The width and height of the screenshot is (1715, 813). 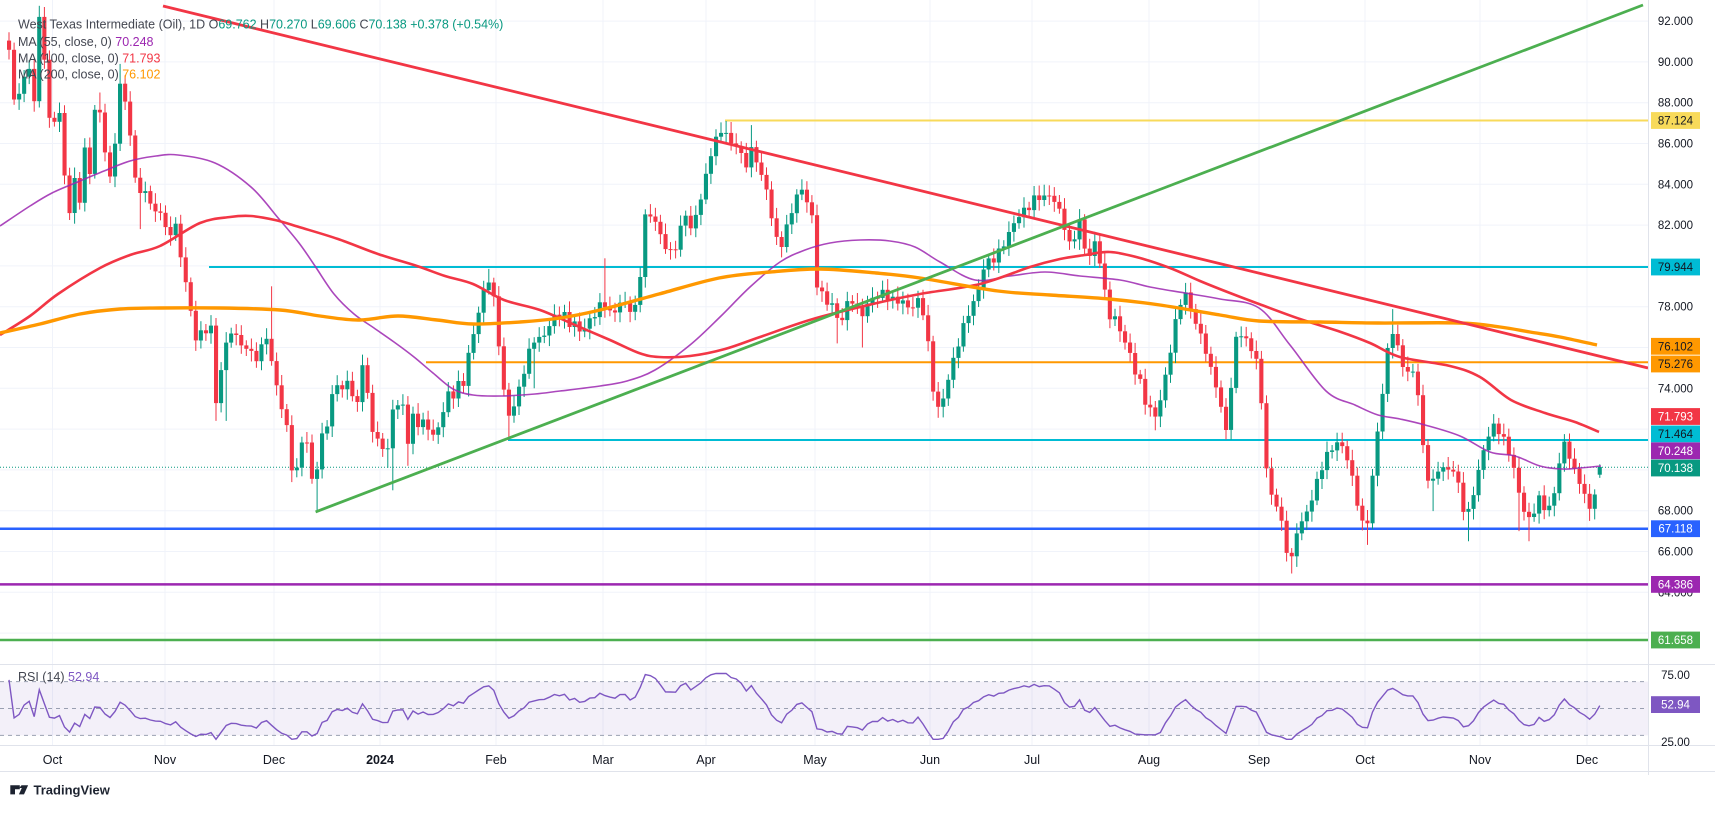 I want to click on svg-text: Sep, so click(x=1259, y=760).